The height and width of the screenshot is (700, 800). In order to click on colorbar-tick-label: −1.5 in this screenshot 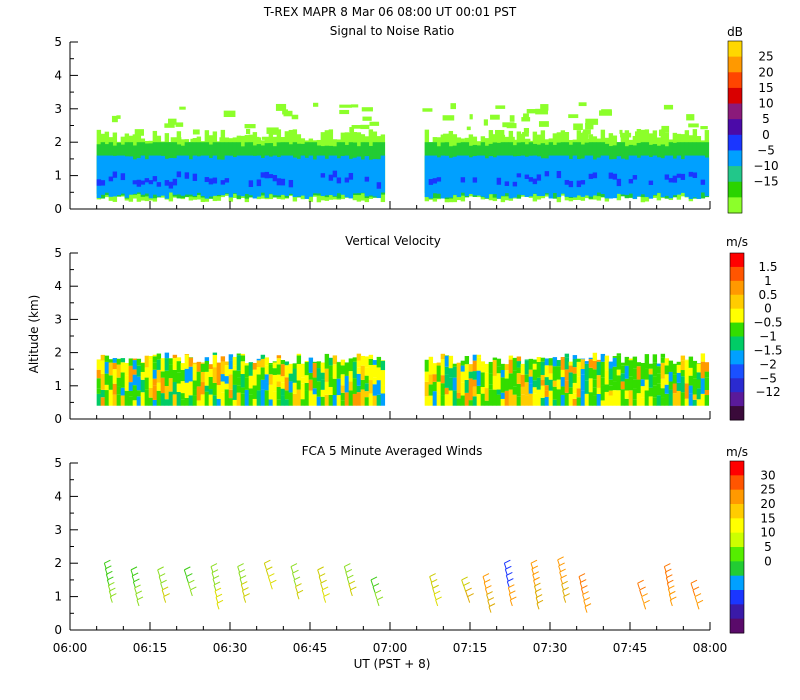, I will do `click(767, 350)`.